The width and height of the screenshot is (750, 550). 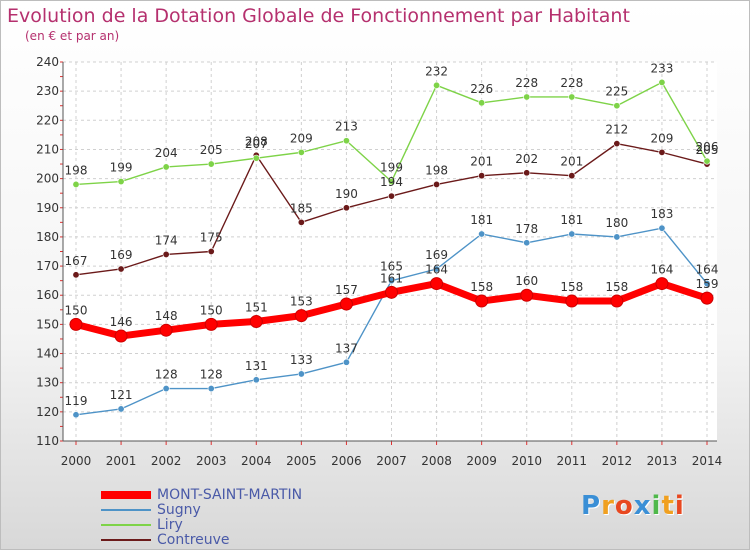 What do you see at coordinates (47, 412) in the screenshot?
I see `y-tick-label: 120` at bounding box center [47, 412].